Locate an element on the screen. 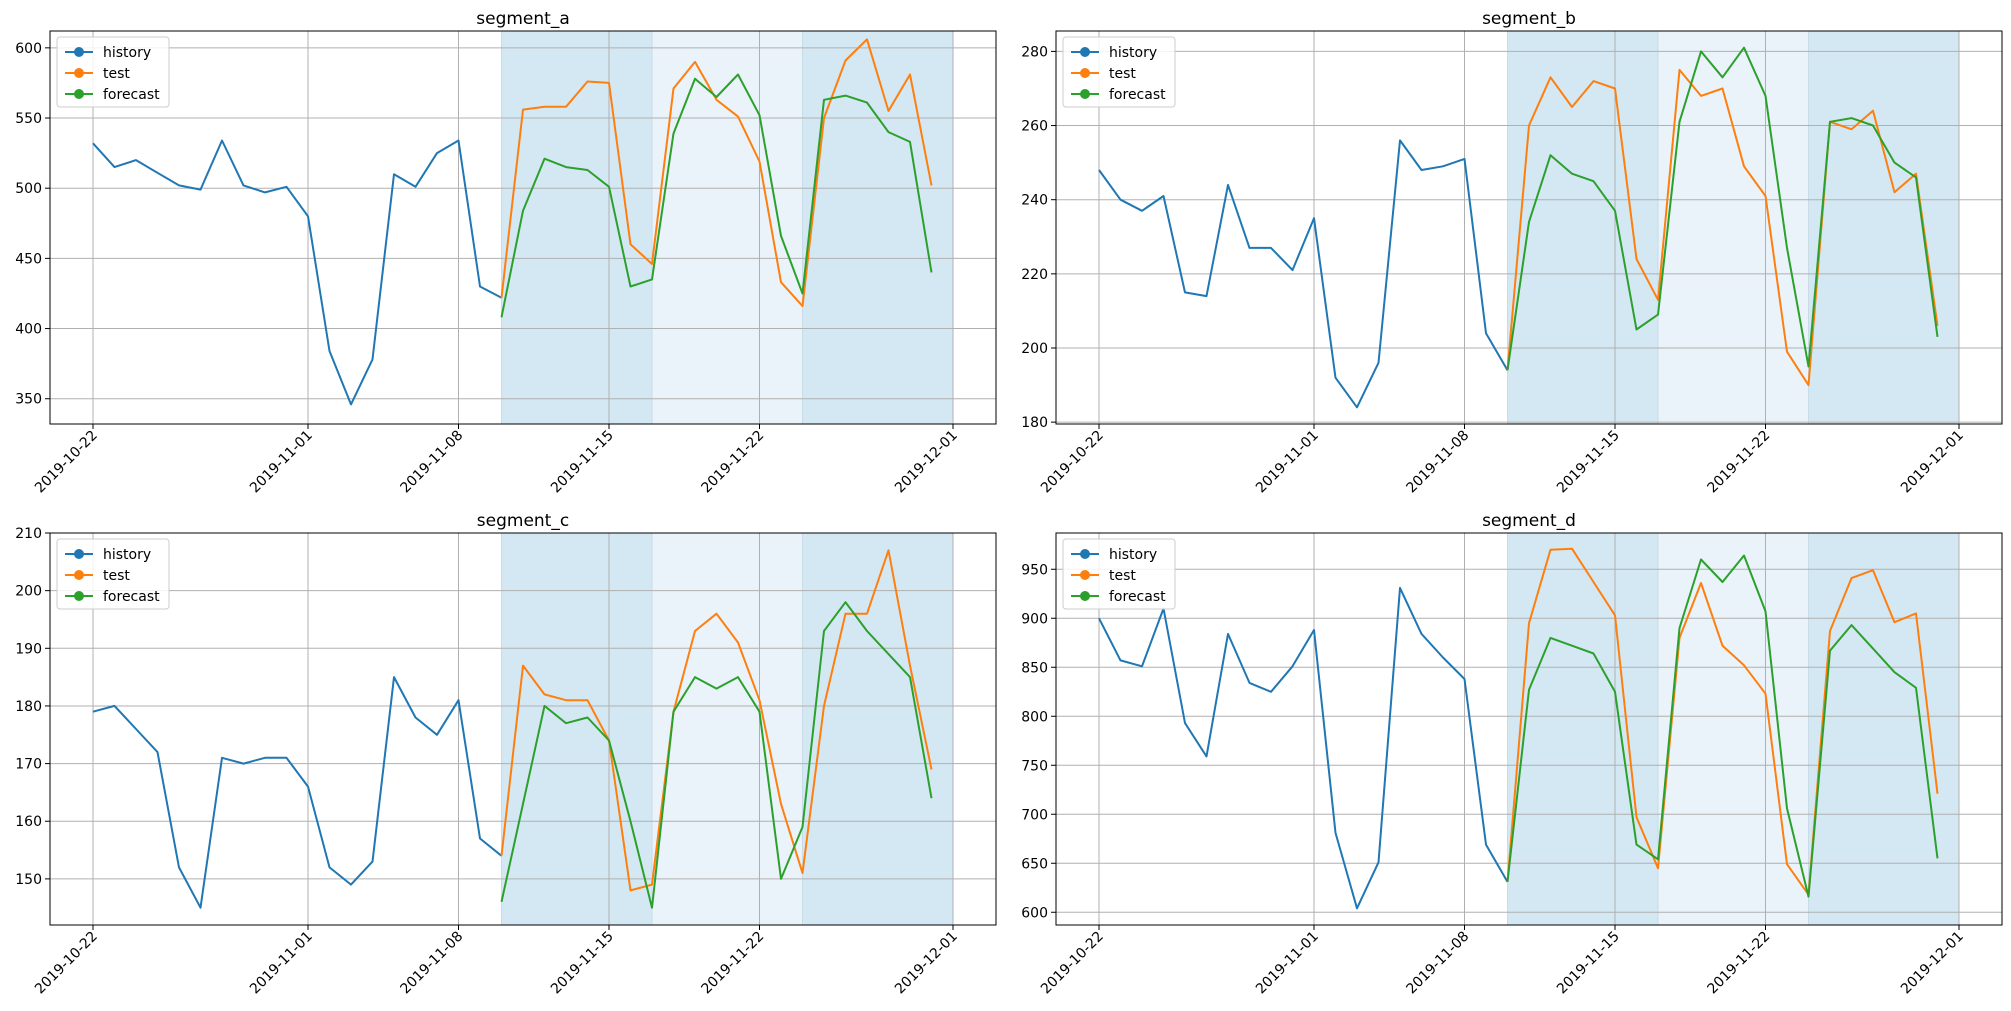 This screenshot has width=2011, height=1011. y-tick-label: 900 is located at coordinates (1034, 619).